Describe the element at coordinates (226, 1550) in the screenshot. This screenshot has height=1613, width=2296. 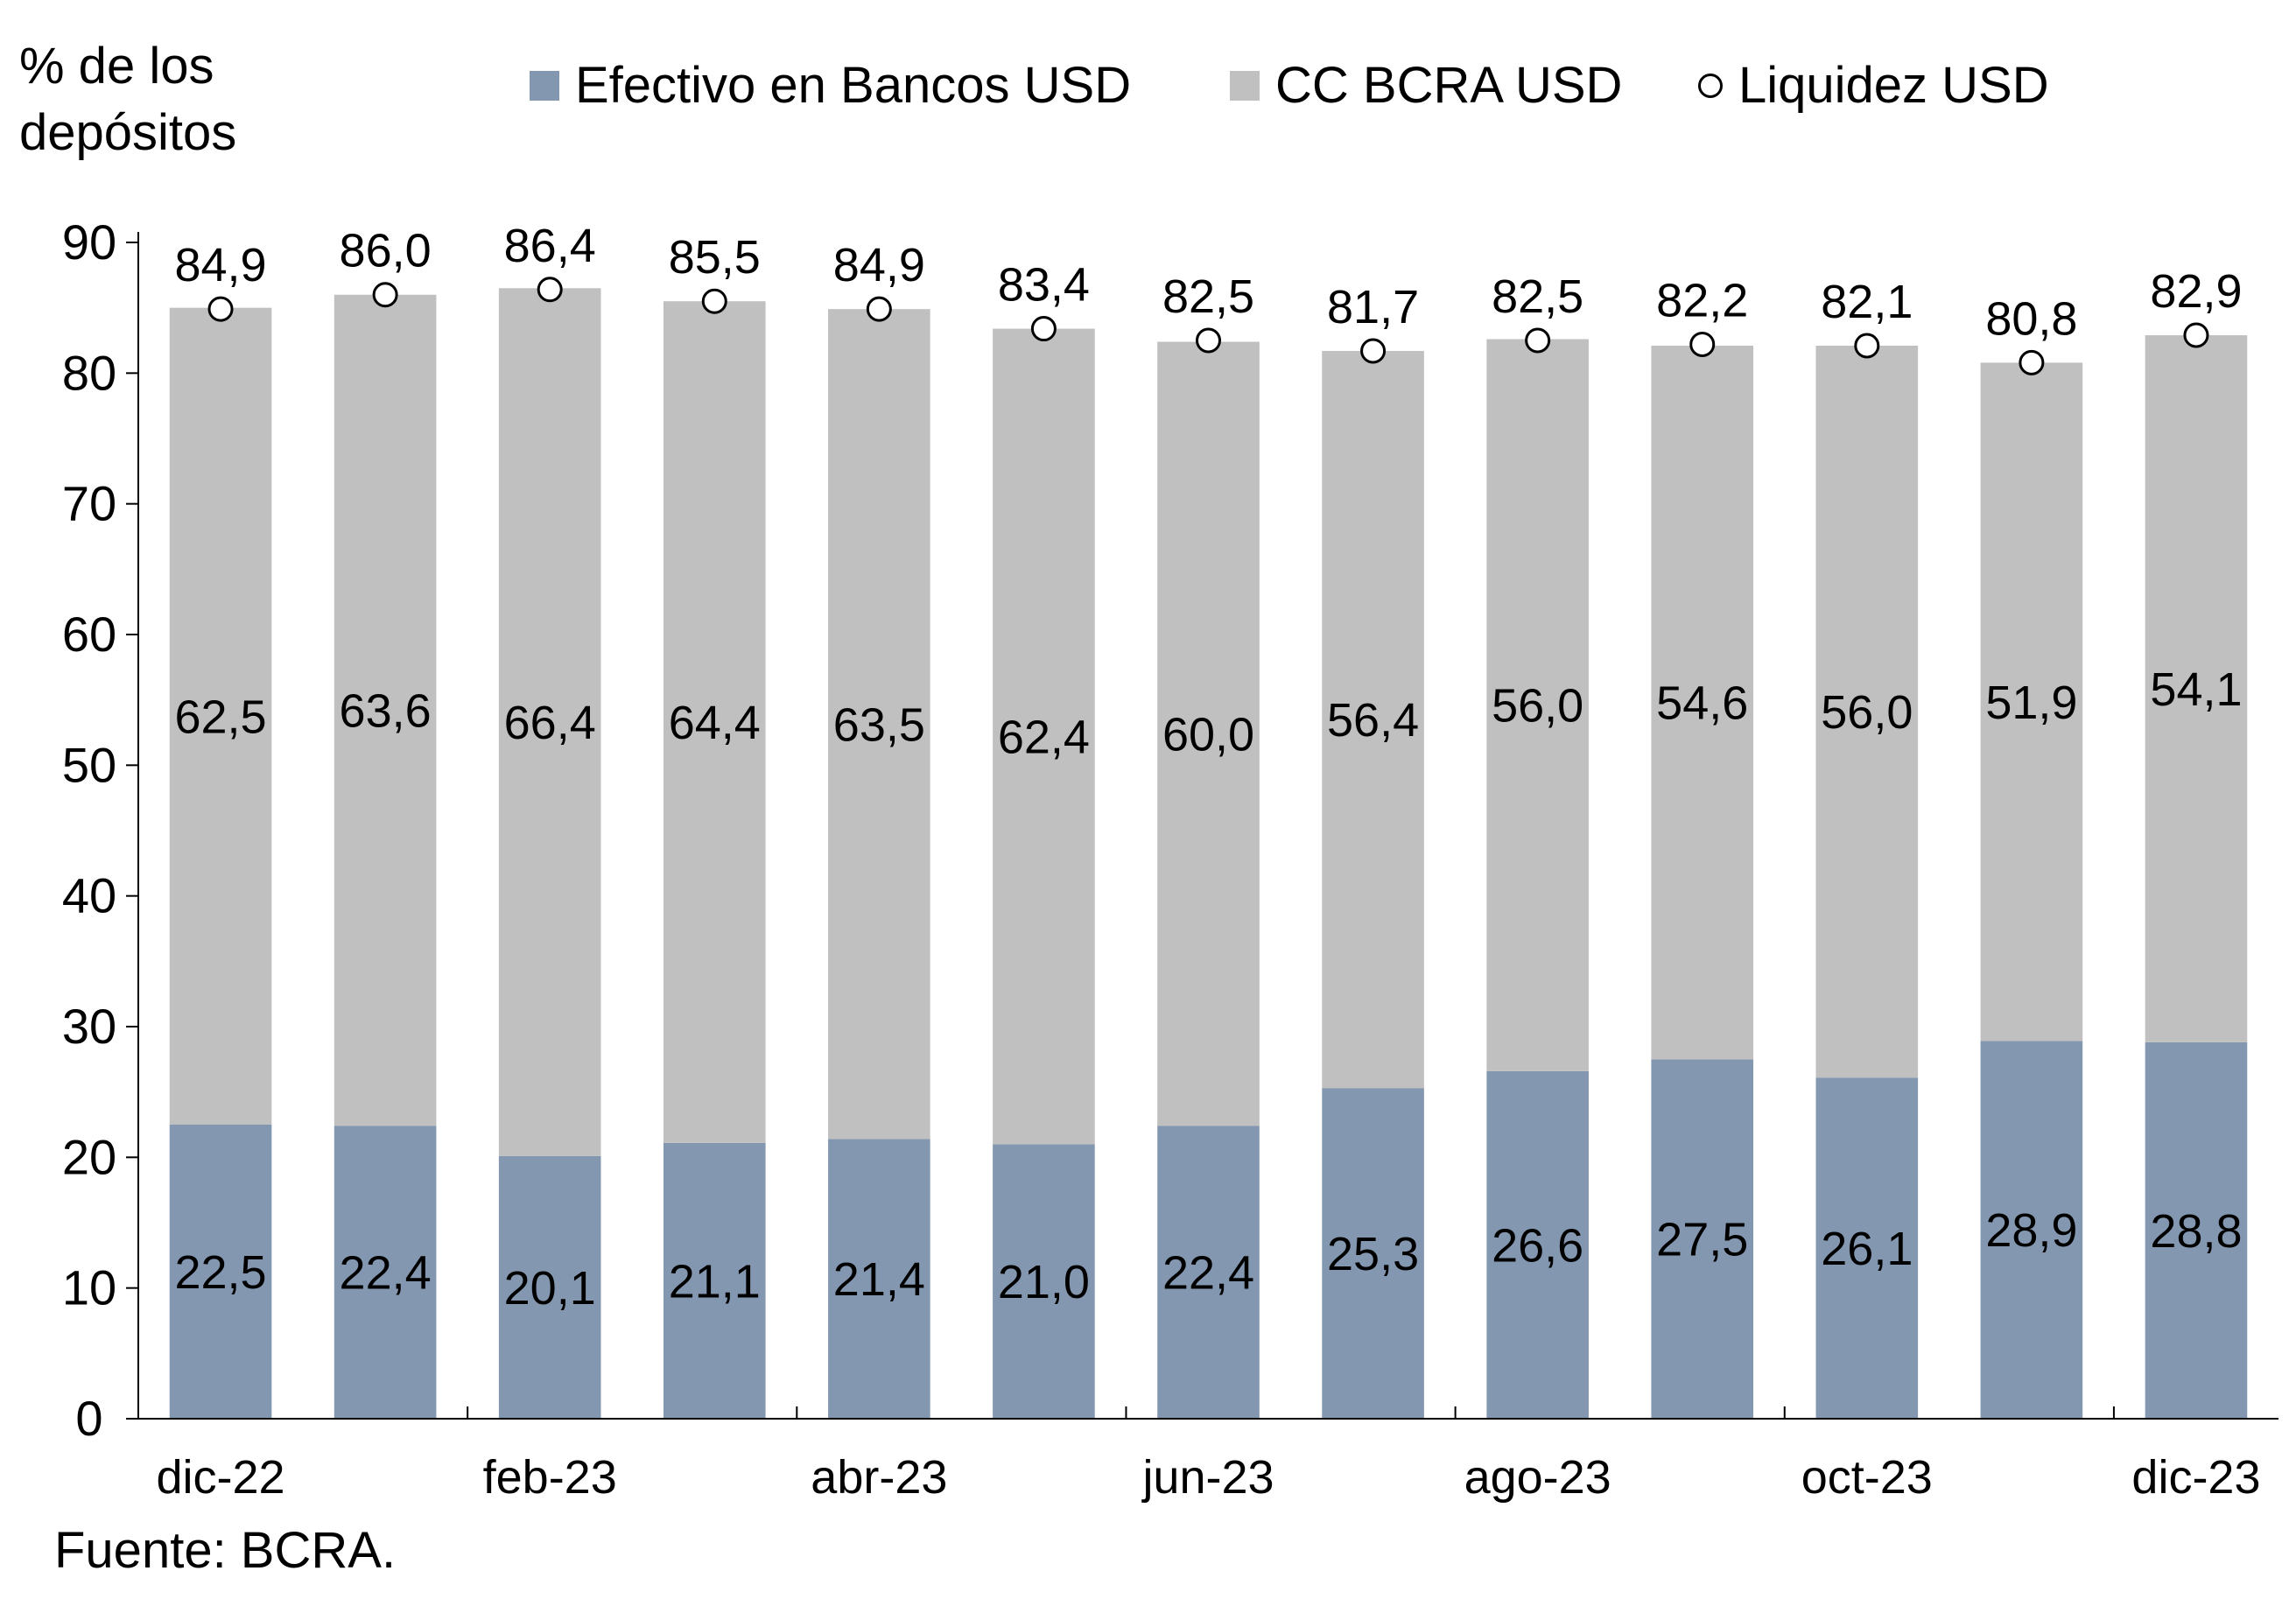
I see `source-note: Fuente: BCRA.` at that location.